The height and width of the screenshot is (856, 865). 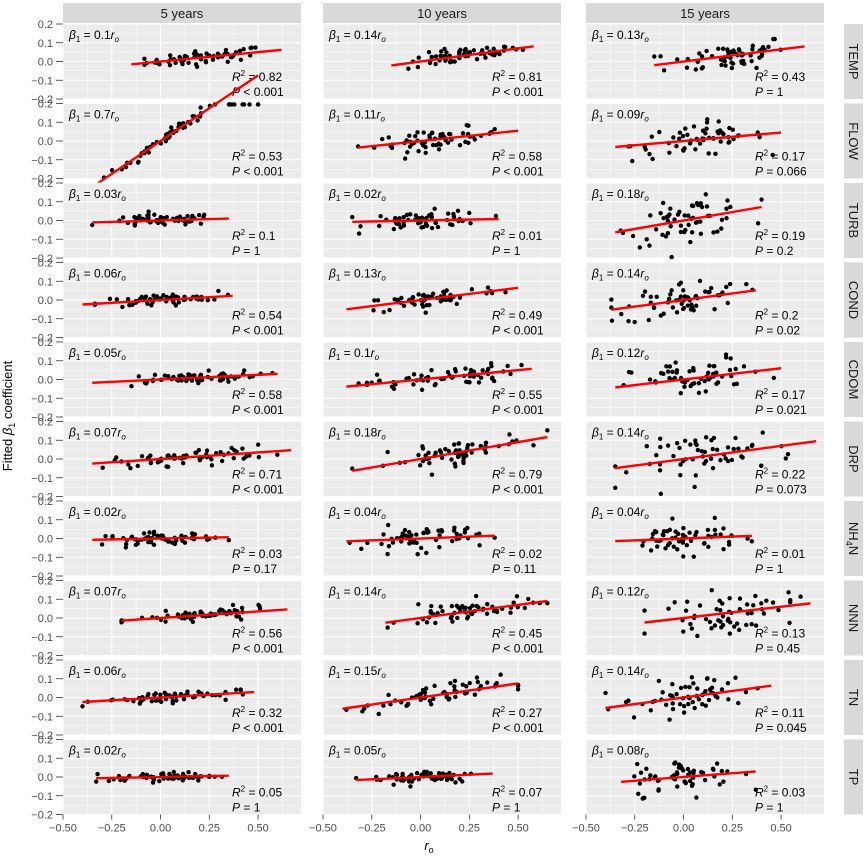 What do you see at coordinates (620, 354) in the screenshot?
I see `slope-annotation: β1 = 0.12ro` at bounding box center [620, 354].